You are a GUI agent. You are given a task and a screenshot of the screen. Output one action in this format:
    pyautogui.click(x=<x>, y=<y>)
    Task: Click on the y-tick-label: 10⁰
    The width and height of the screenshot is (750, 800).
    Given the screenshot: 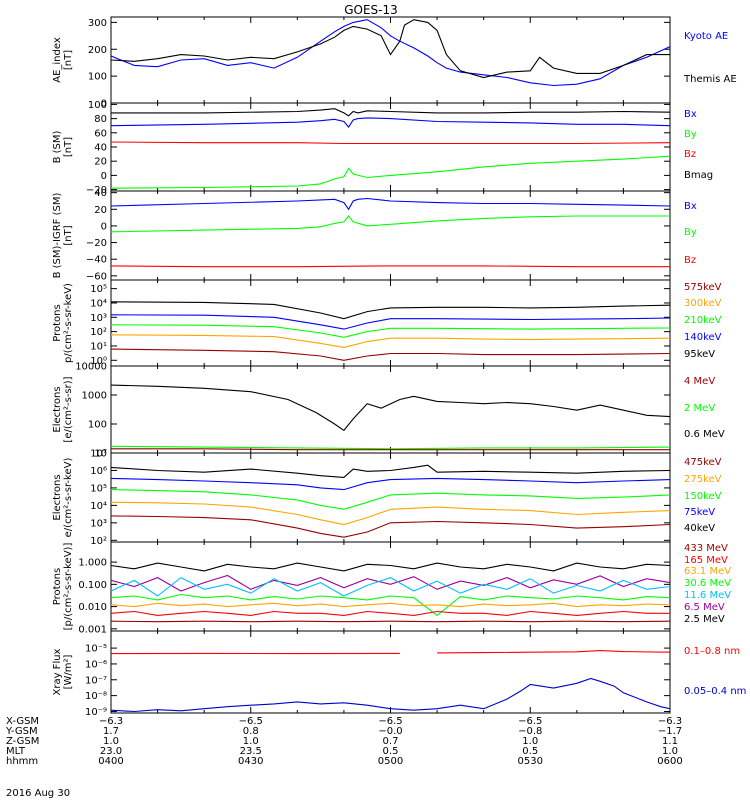 What is the action you would take?
    pyautogui.click(x=98, y=361)
    